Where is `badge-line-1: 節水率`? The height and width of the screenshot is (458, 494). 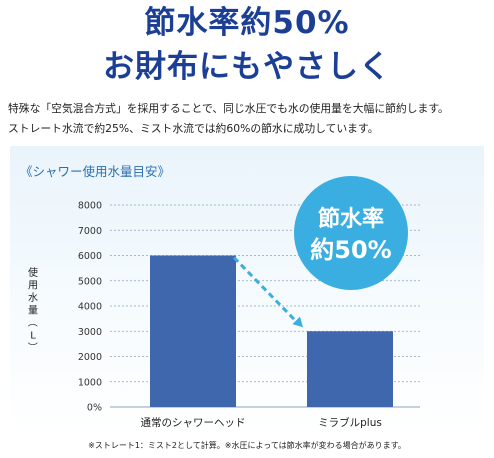 badge-line-1: 節水率 is located at coordinates (351, 219).